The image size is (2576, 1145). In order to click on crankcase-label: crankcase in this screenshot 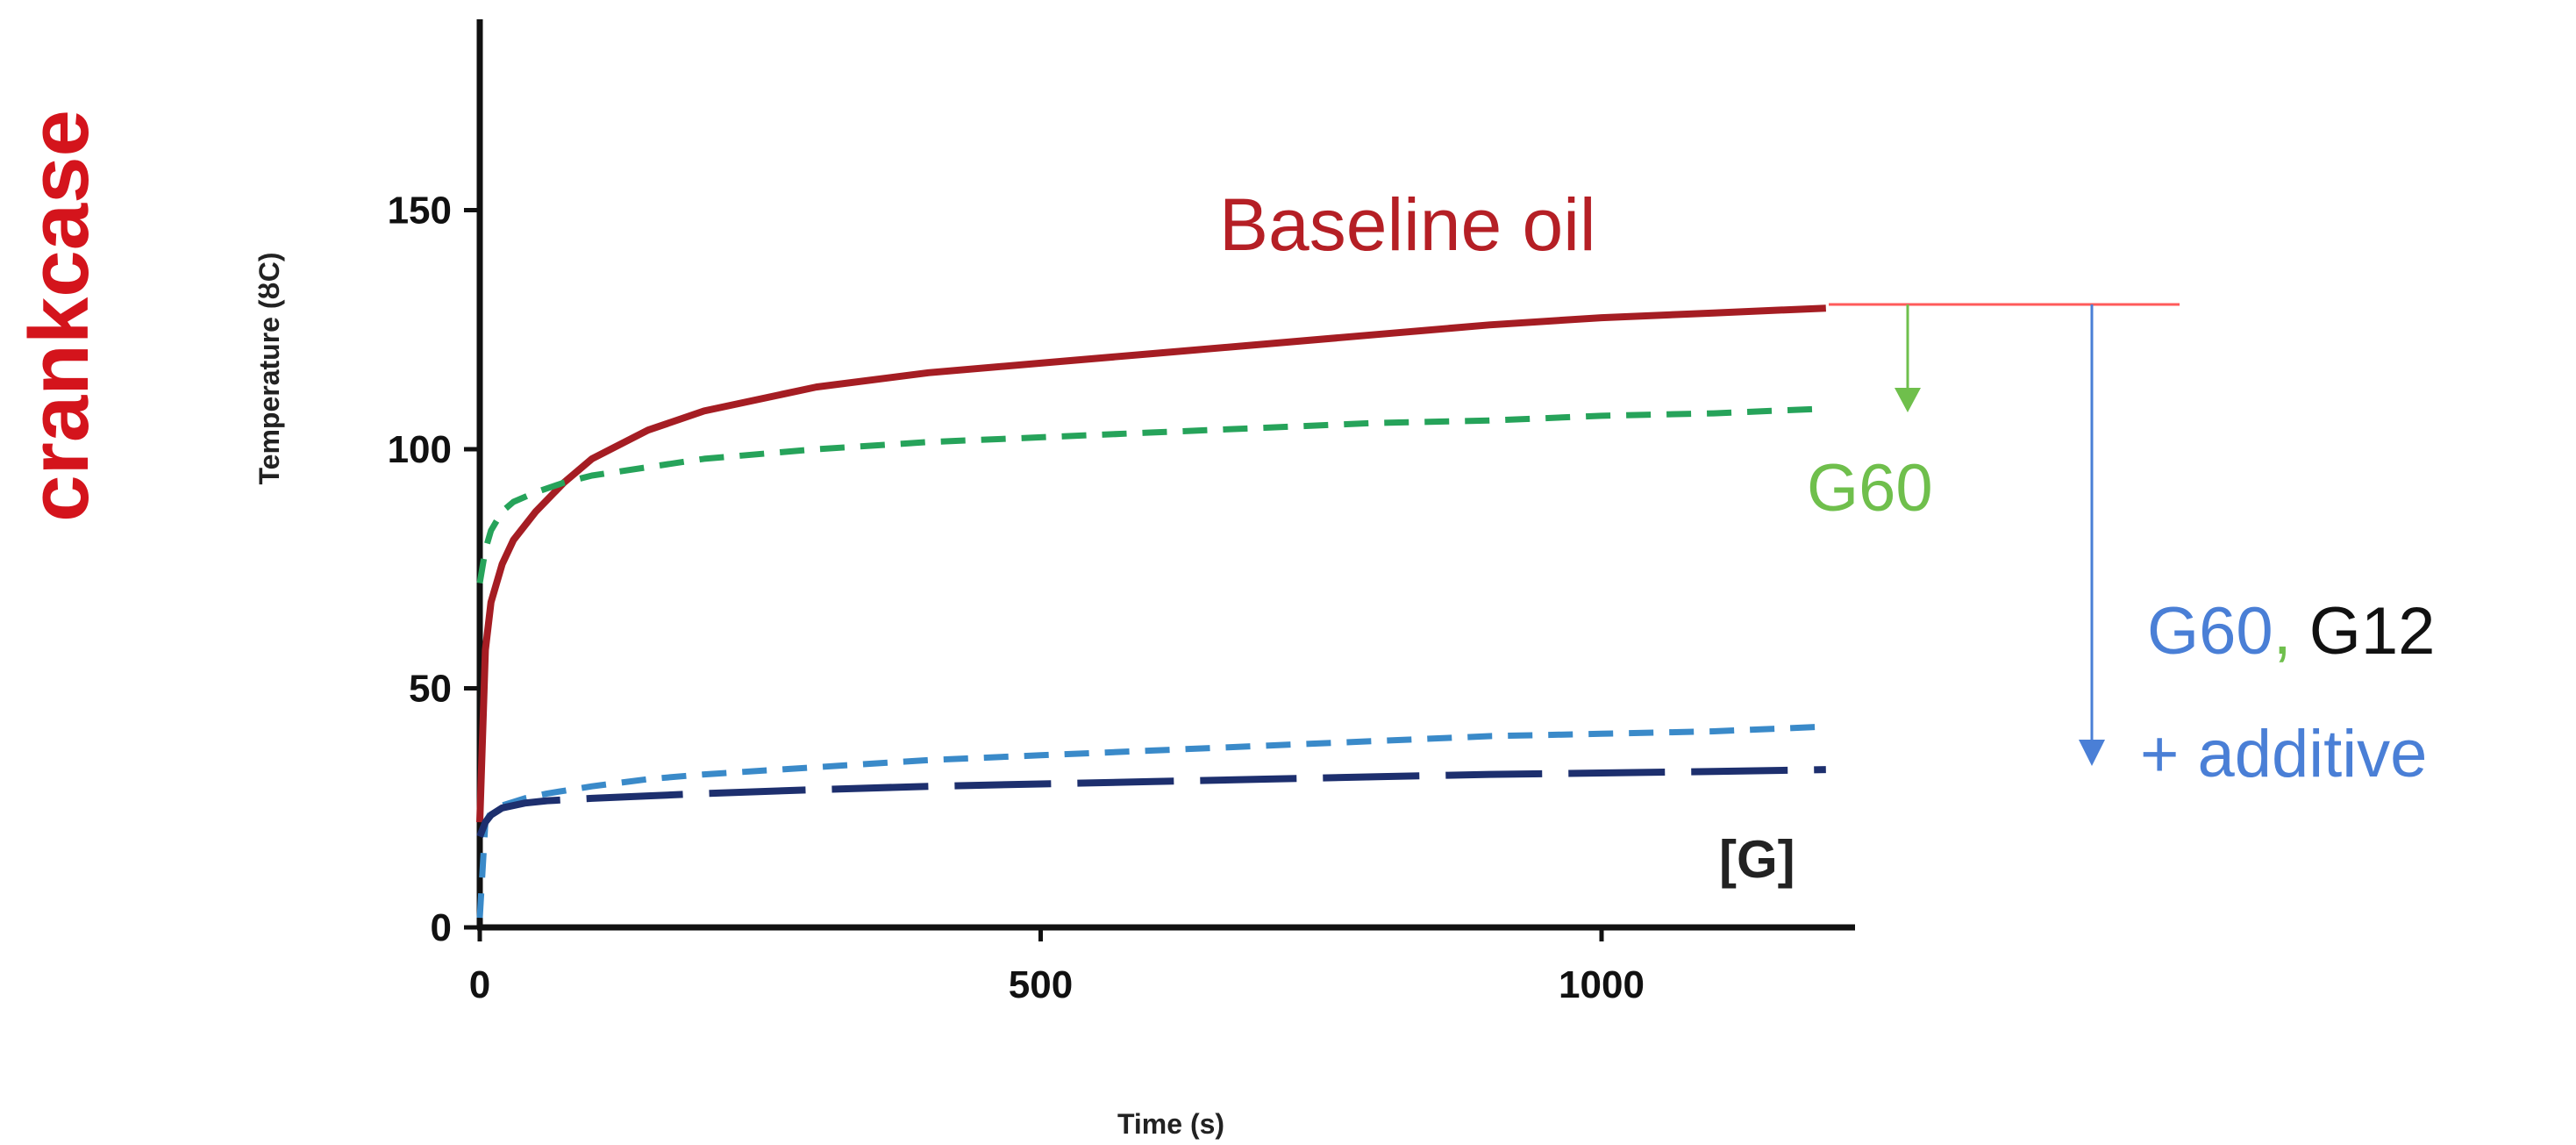, I will do `click(59, 316)`.